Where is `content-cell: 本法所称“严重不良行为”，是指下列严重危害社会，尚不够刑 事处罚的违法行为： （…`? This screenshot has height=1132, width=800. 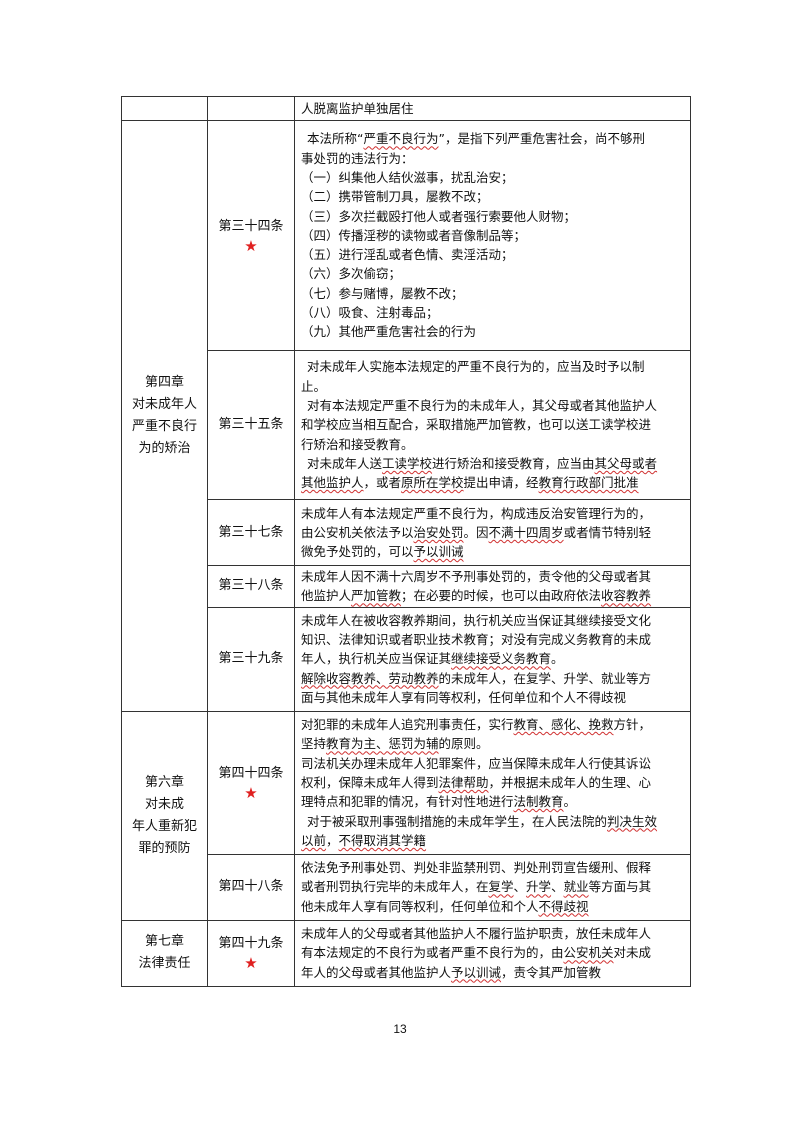 content-cell: 本法所称“严重不良行为”，是指下列严重危害社会，尚不够刑 事处罚的违法行为： （… is located at coordinates (492, 235).